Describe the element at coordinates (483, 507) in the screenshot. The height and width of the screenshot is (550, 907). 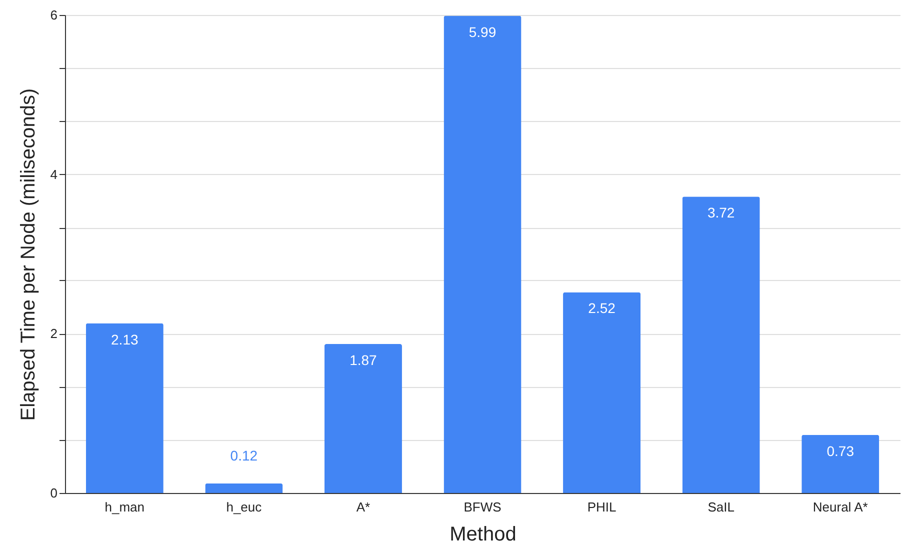
I see `x-tick-label: BFWS` at that location.